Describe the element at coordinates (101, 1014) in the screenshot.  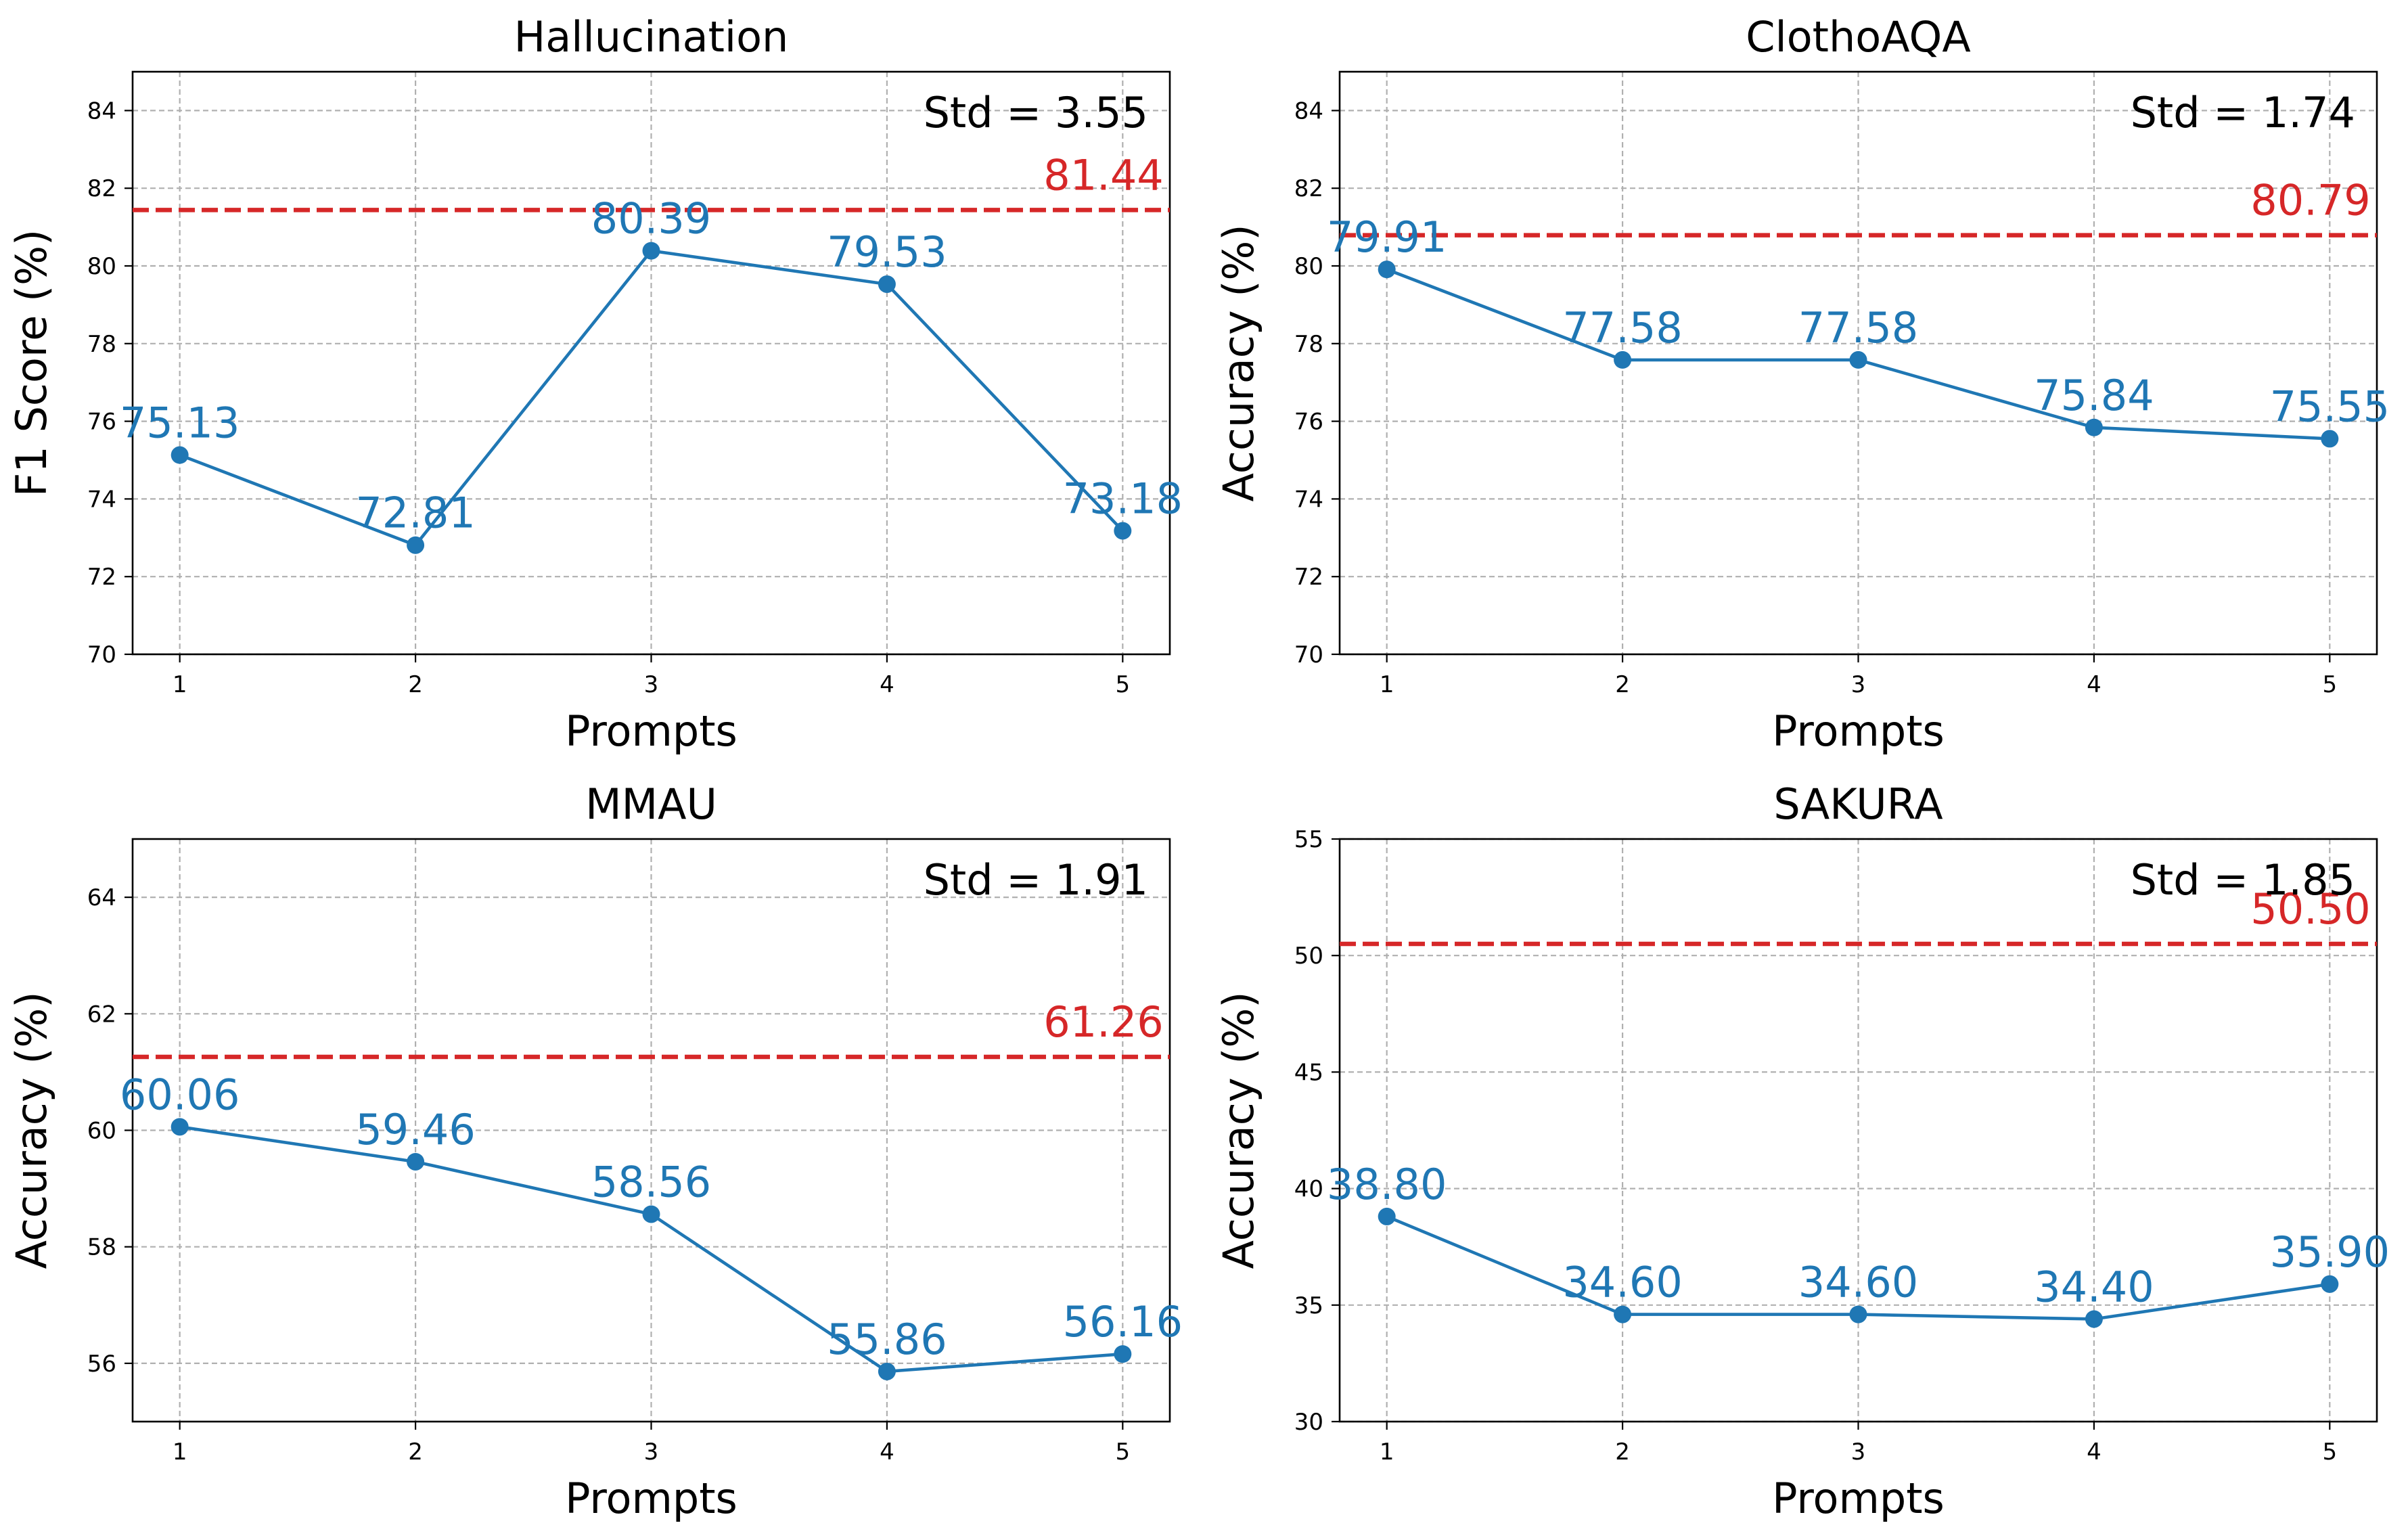
I see `y-tick-label: 62` at that location.